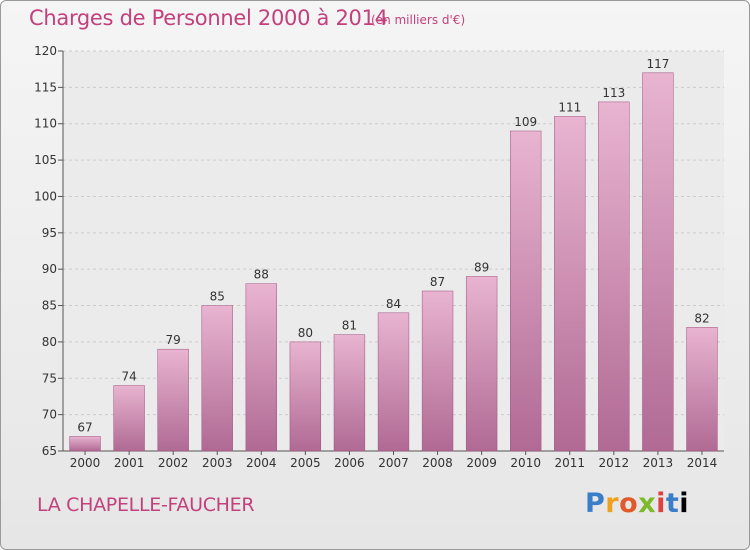 Image resolution: width=750 pixels, height=550 pixels. What do you see at coordinates (217, 297) in the screenshot?
I see `data-label: 85` at bounding box center [217, 297].